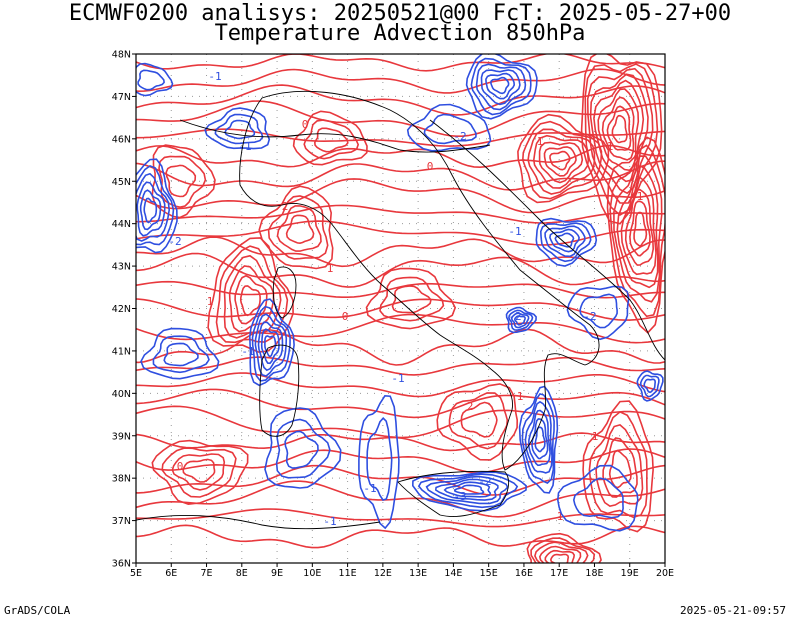 Image resolution: width=800 pixels, height=618 pixels. What do you see at coordinates (484, 481) in the screenshot?
I see `negative-contour-label: -2` at bounding box center [484, 481].